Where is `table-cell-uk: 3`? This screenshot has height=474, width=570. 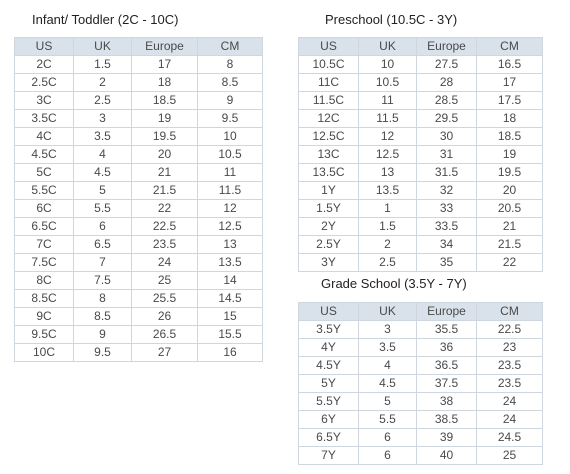 table-cell-uk: 3 is located at coordinates (387, 329).